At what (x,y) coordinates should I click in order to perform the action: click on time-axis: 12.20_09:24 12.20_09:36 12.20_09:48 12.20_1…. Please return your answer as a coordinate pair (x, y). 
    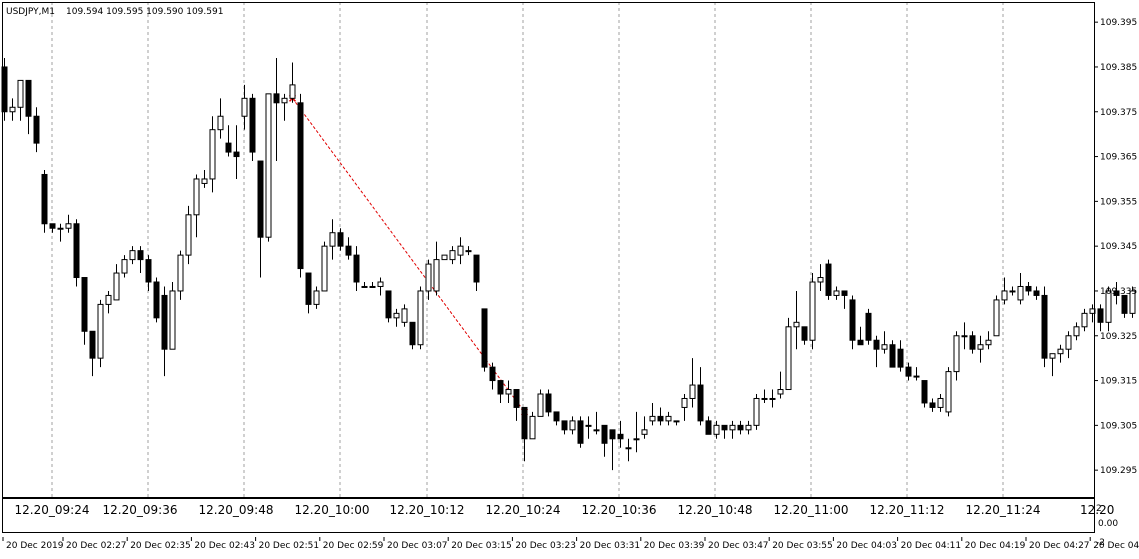
    Looking at the image, I should click on (565, 510).